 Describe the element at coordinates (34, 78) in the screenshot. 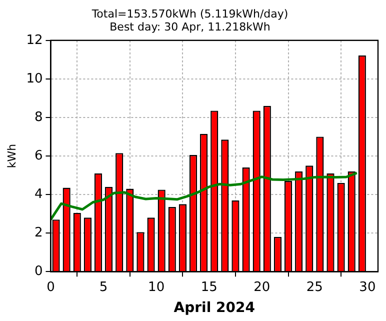

I see `y-tick-label: 10` at that location.